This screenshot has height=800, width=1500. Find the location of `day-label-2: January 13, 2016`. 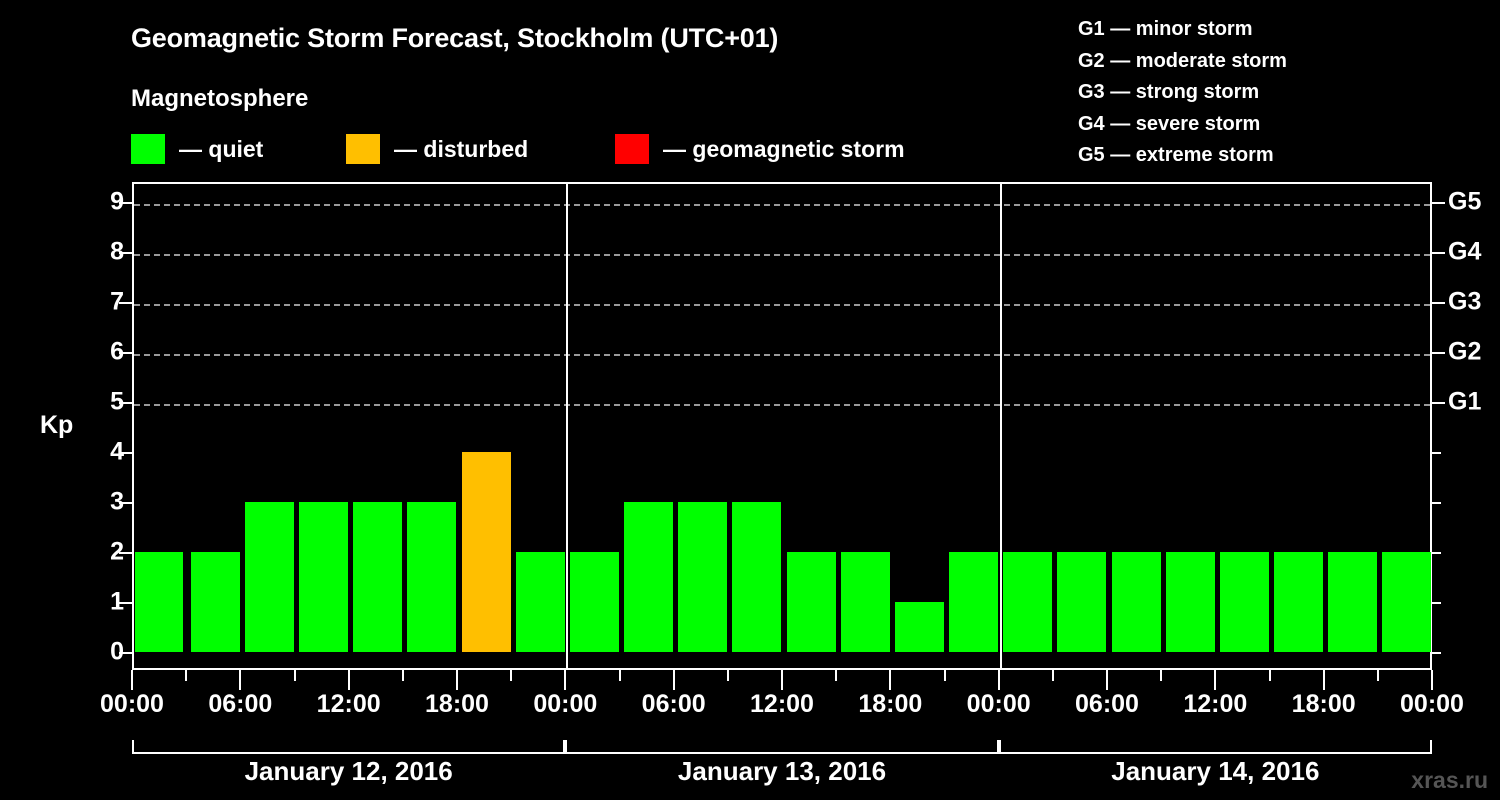

day-label-2: January 13, 2016 is located at coordinates (782, 771).